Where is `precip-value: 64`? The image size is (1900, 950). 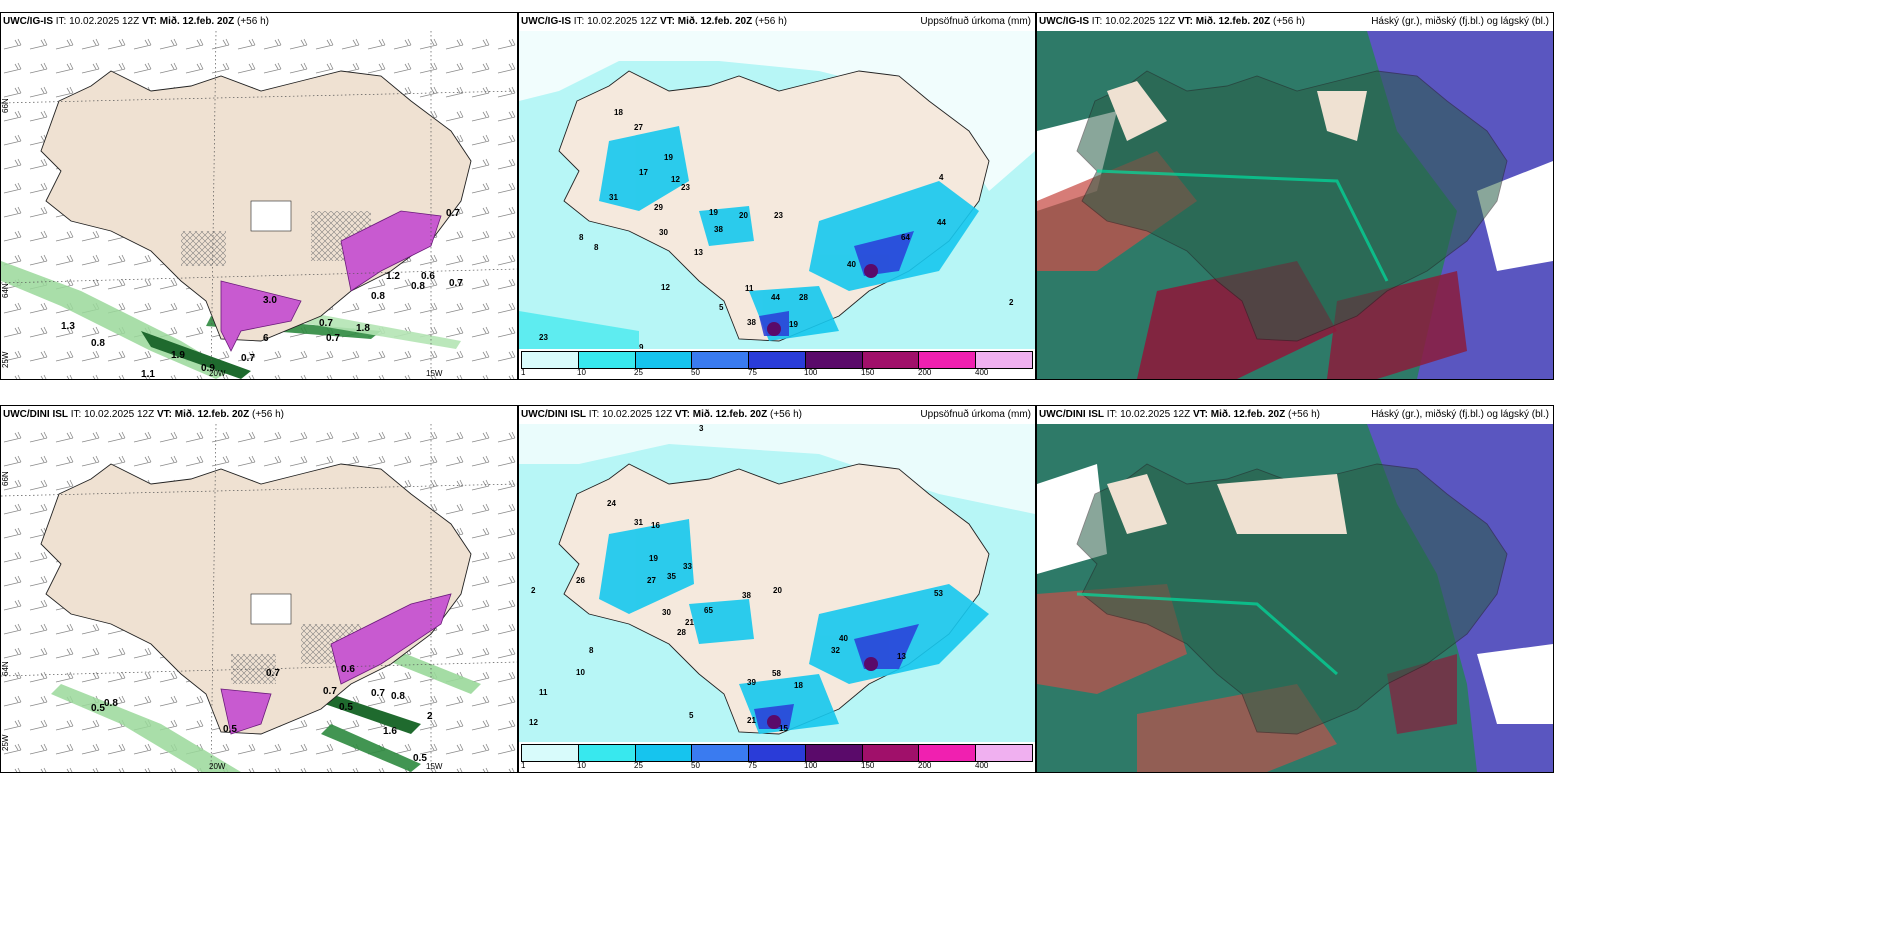 precip-value: 64 is located at coordinates (905, 237).